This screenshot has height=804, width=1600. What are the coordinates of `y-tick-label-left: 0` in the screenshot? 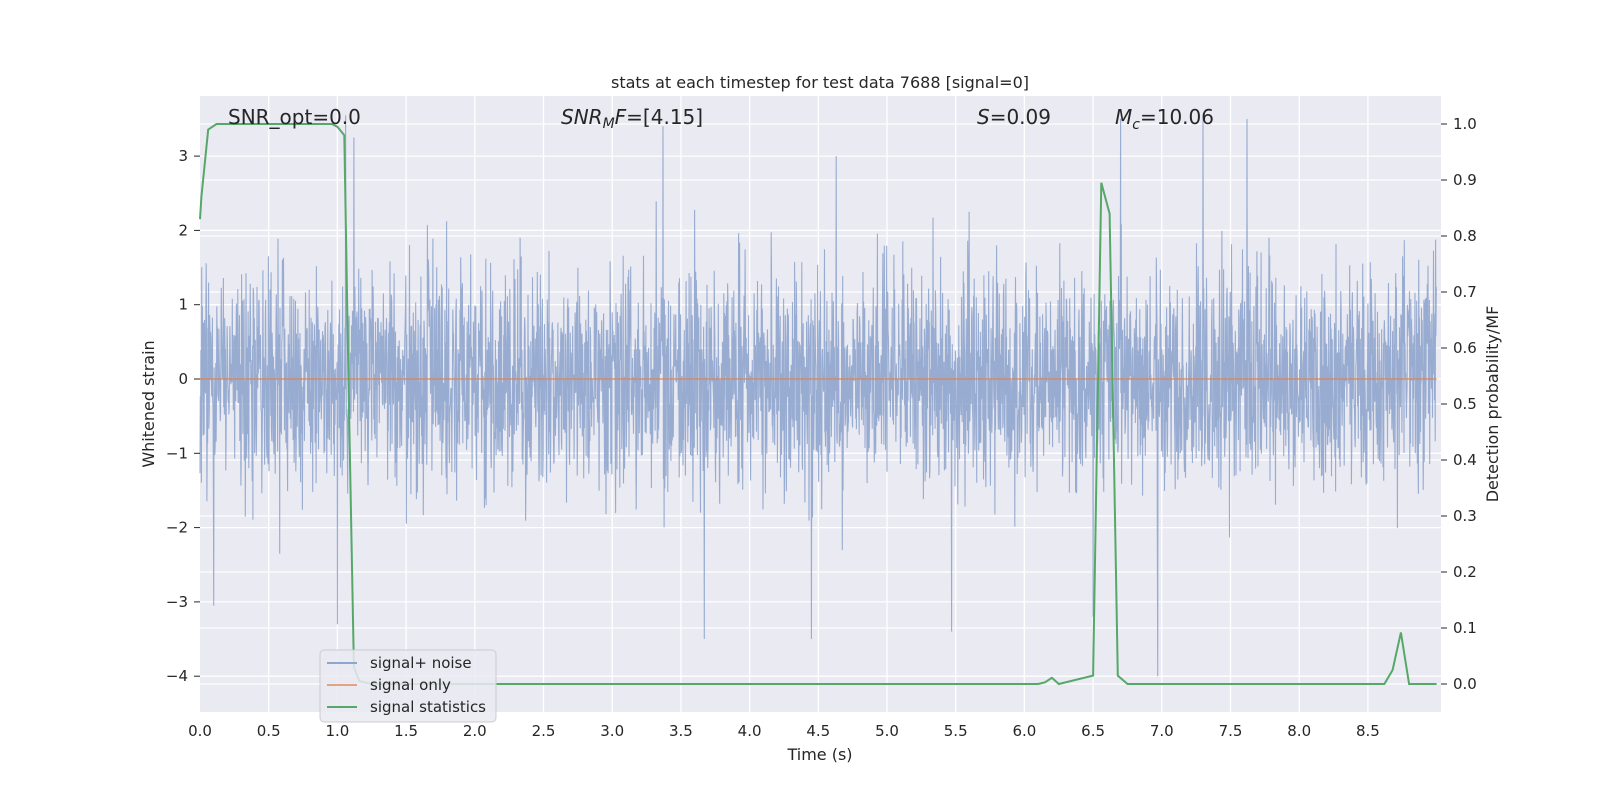 It's located at (183, 379).